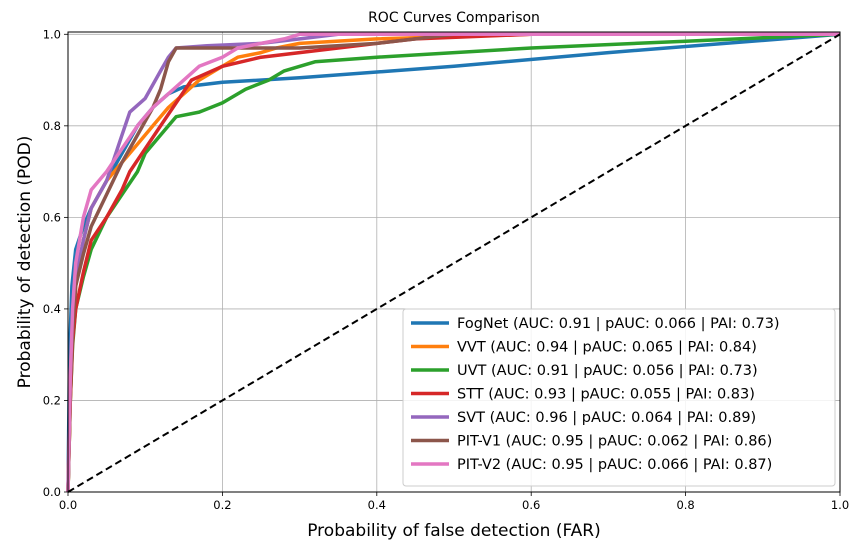 Image resolution: width=862 pixels, height=554 pixels. What do you see at coordinates (840, 505) in the screenshot?
I see `x-tick-label: 1.0` at bounding box center [840, 505].